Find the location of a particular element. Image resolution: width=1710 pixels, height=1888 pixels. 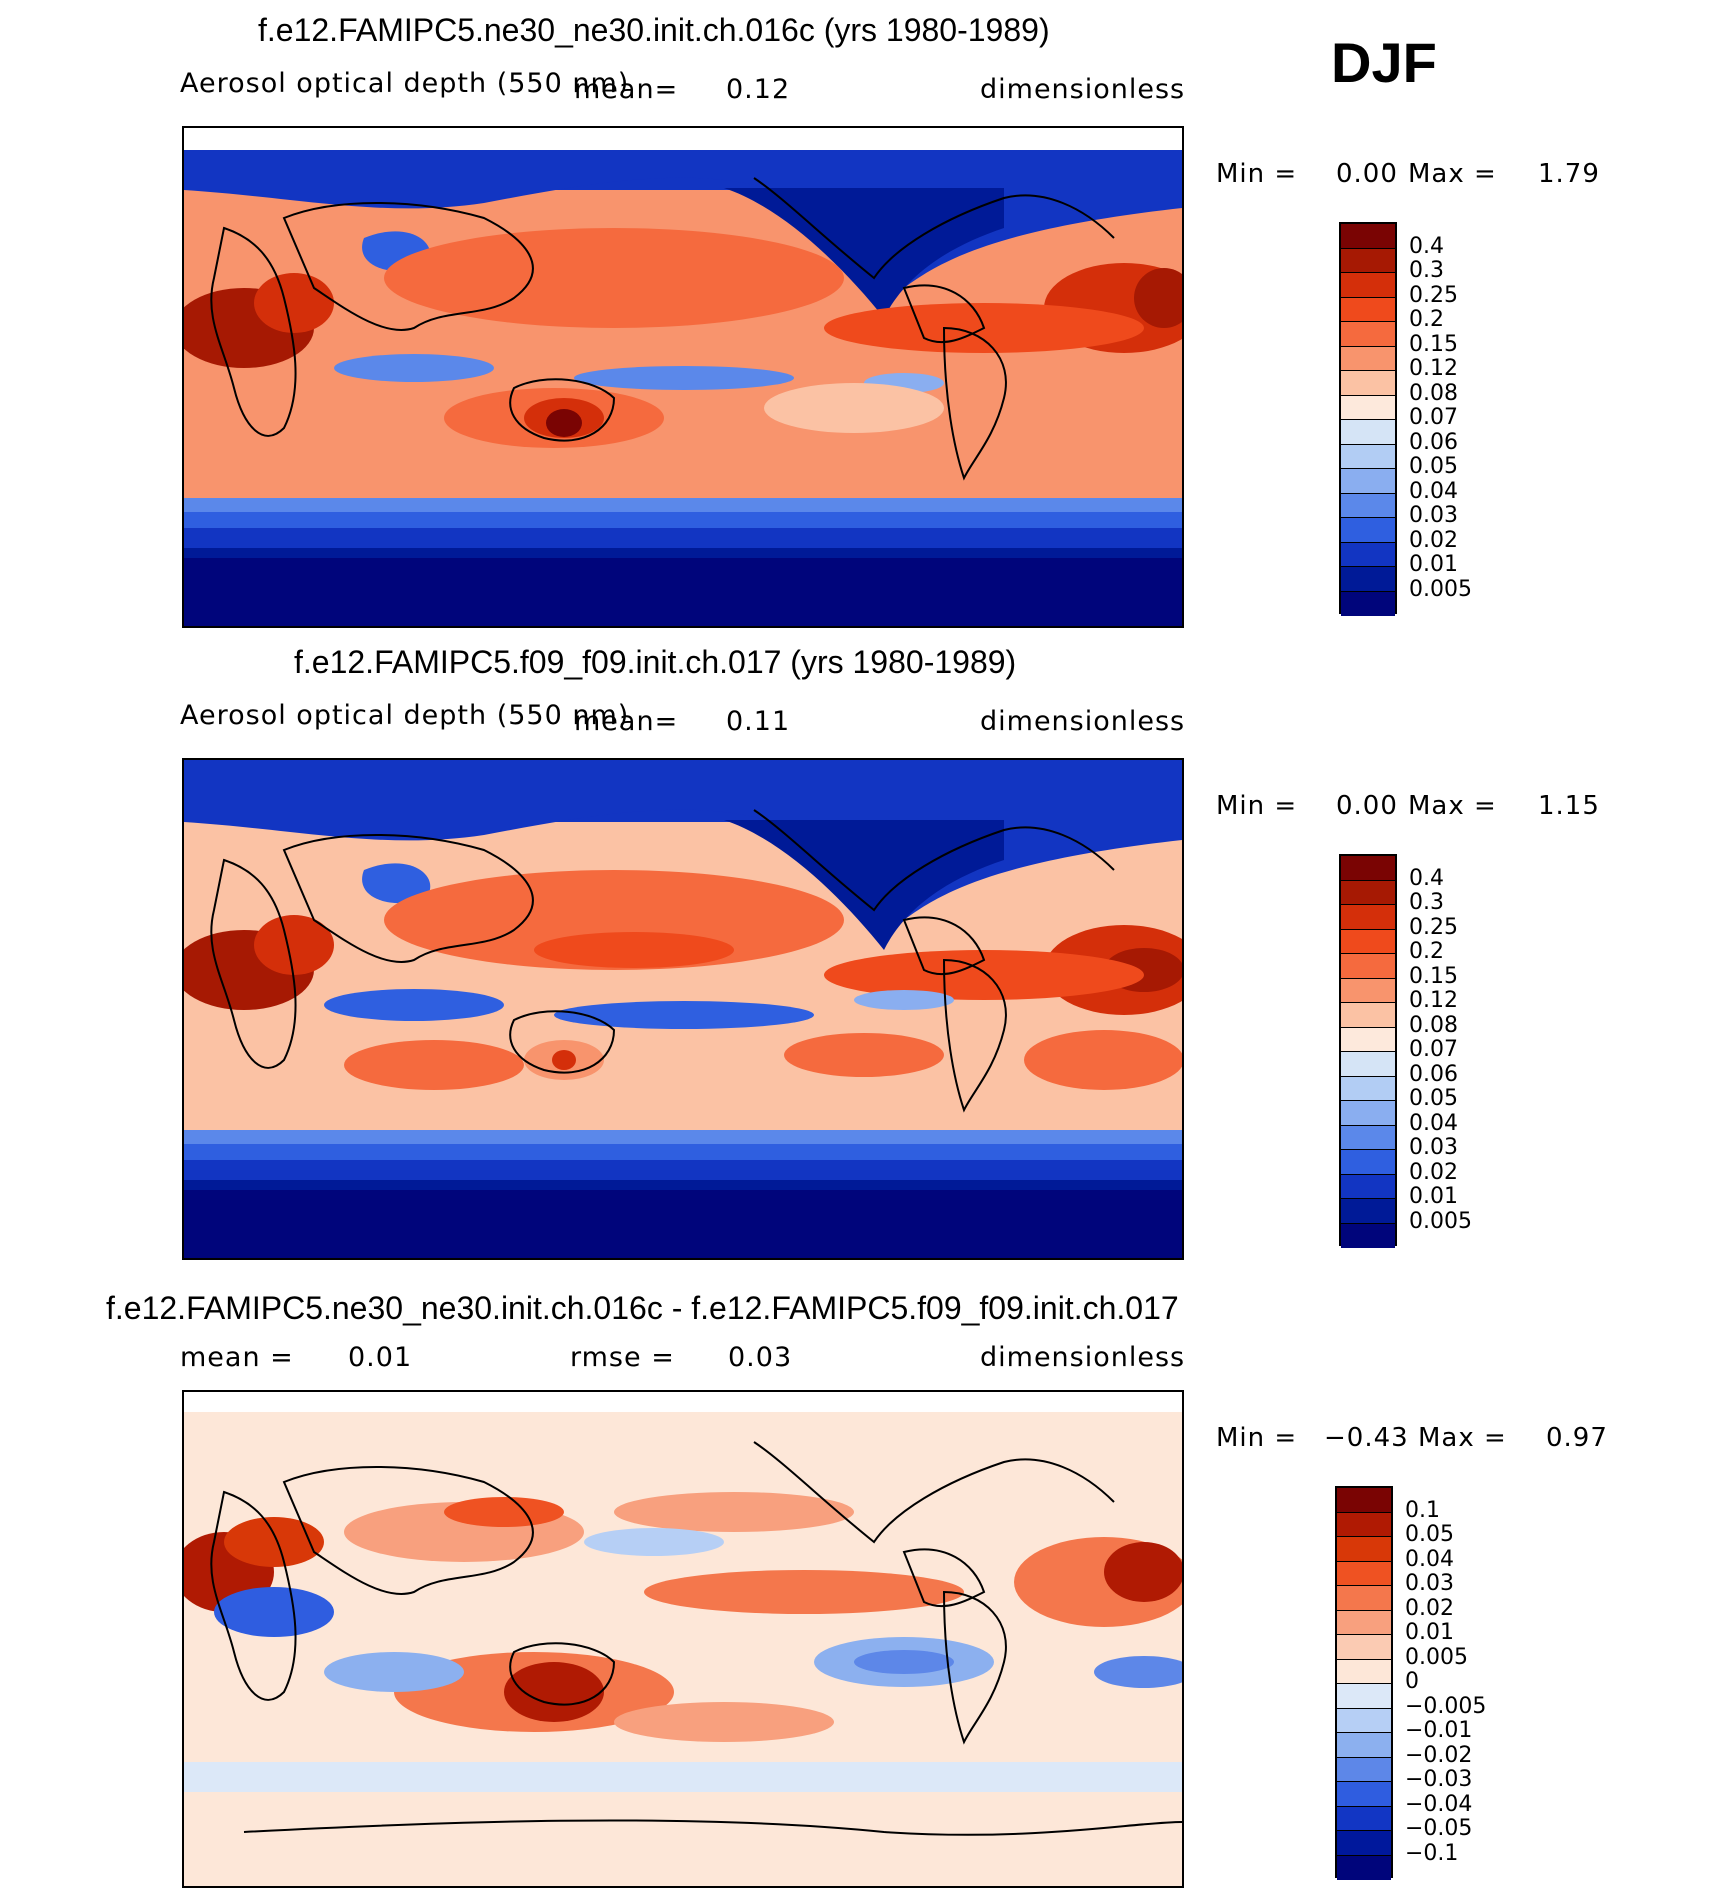

panel3-min-label: Min = is located at coordinates (1257, 1438).